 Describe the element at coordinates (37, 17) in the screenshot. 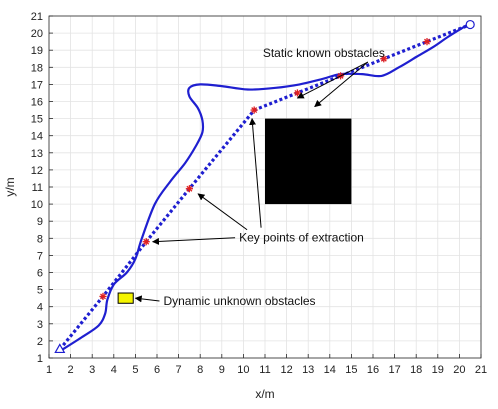

I see `y-tick-label: 21` at that location.